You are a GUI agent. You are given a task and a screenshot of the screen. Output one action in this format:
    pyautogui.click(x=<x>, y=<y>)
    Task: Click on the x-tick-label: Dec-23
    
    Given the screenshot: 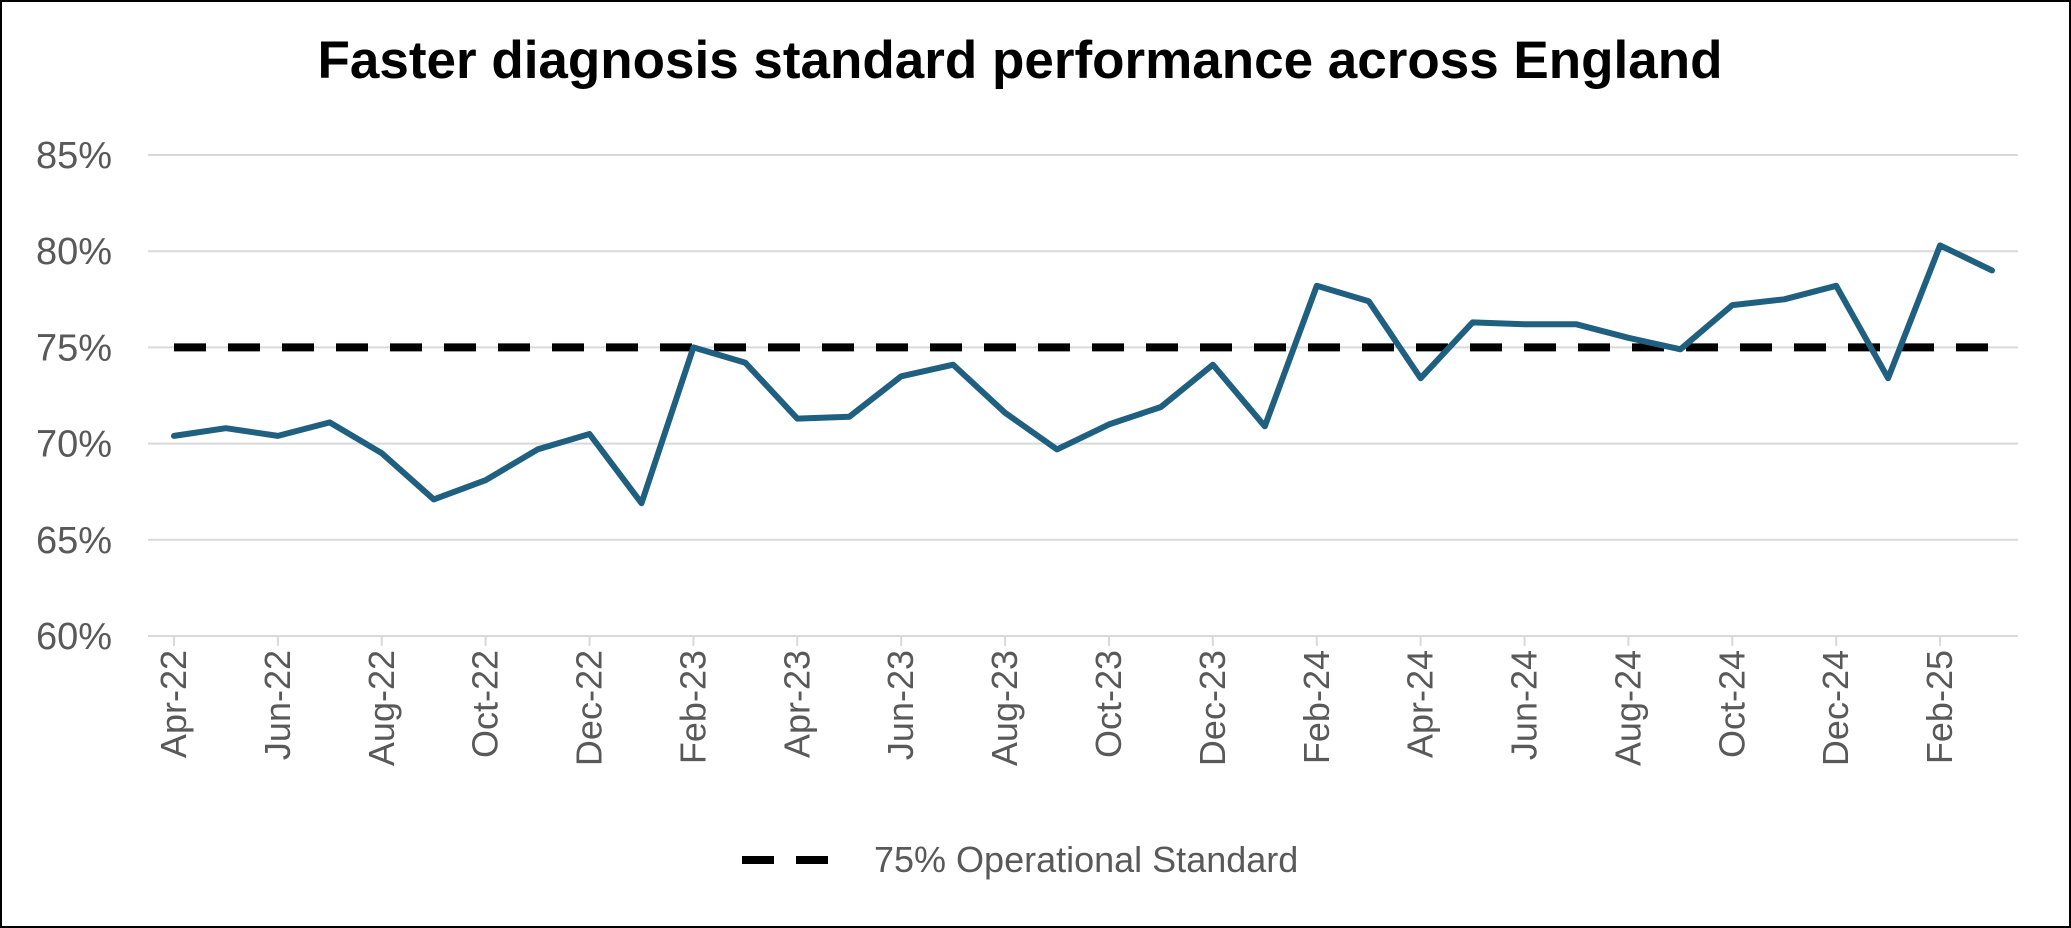 What is the action you would take?
    pyautogui.click(x=1212, y=708)
    